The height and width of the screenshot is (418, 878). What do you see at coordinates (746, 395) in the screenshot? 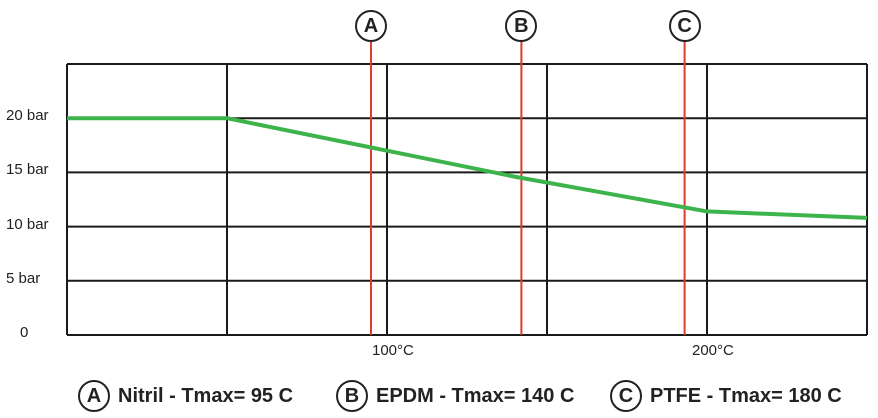
I see `legend-label-c: PTFE - Tmax= 180 C` at bounding box center [746, 395].